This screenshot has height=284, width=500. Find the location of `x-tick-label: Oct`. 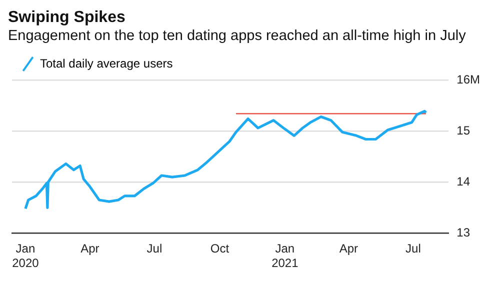

x-tick-label: Oct is located at coordinates (220, 249).